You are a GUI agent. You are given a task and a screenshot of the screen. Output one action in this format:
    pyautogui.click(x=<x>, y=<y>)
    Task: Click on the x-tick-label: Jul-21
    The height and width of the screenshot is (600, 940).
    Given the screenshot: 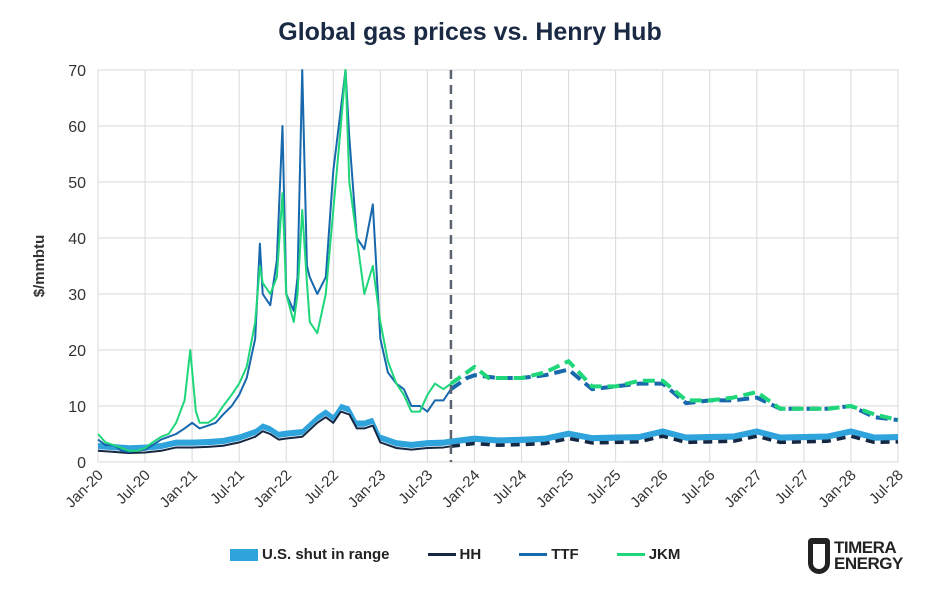 What is the action you would take?
    pyautogui.click(x=227, y=487)
    